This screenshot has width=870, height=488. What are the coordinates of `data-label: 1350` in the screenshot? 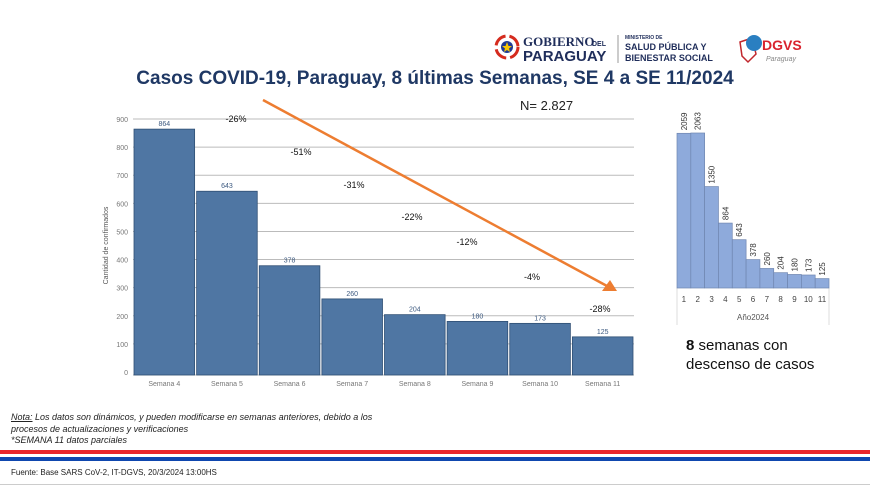 It's located at (712, 174).